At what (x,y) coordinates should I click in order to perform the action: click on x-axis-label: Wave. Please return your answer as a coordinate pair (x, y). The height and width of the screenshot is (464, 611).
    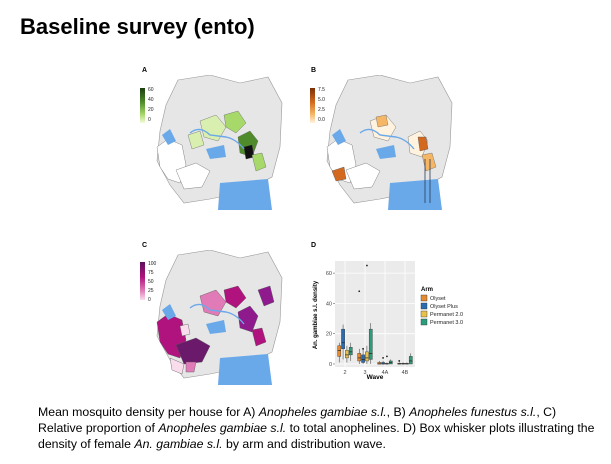
    Looking at the image, I should click on (375, 377).